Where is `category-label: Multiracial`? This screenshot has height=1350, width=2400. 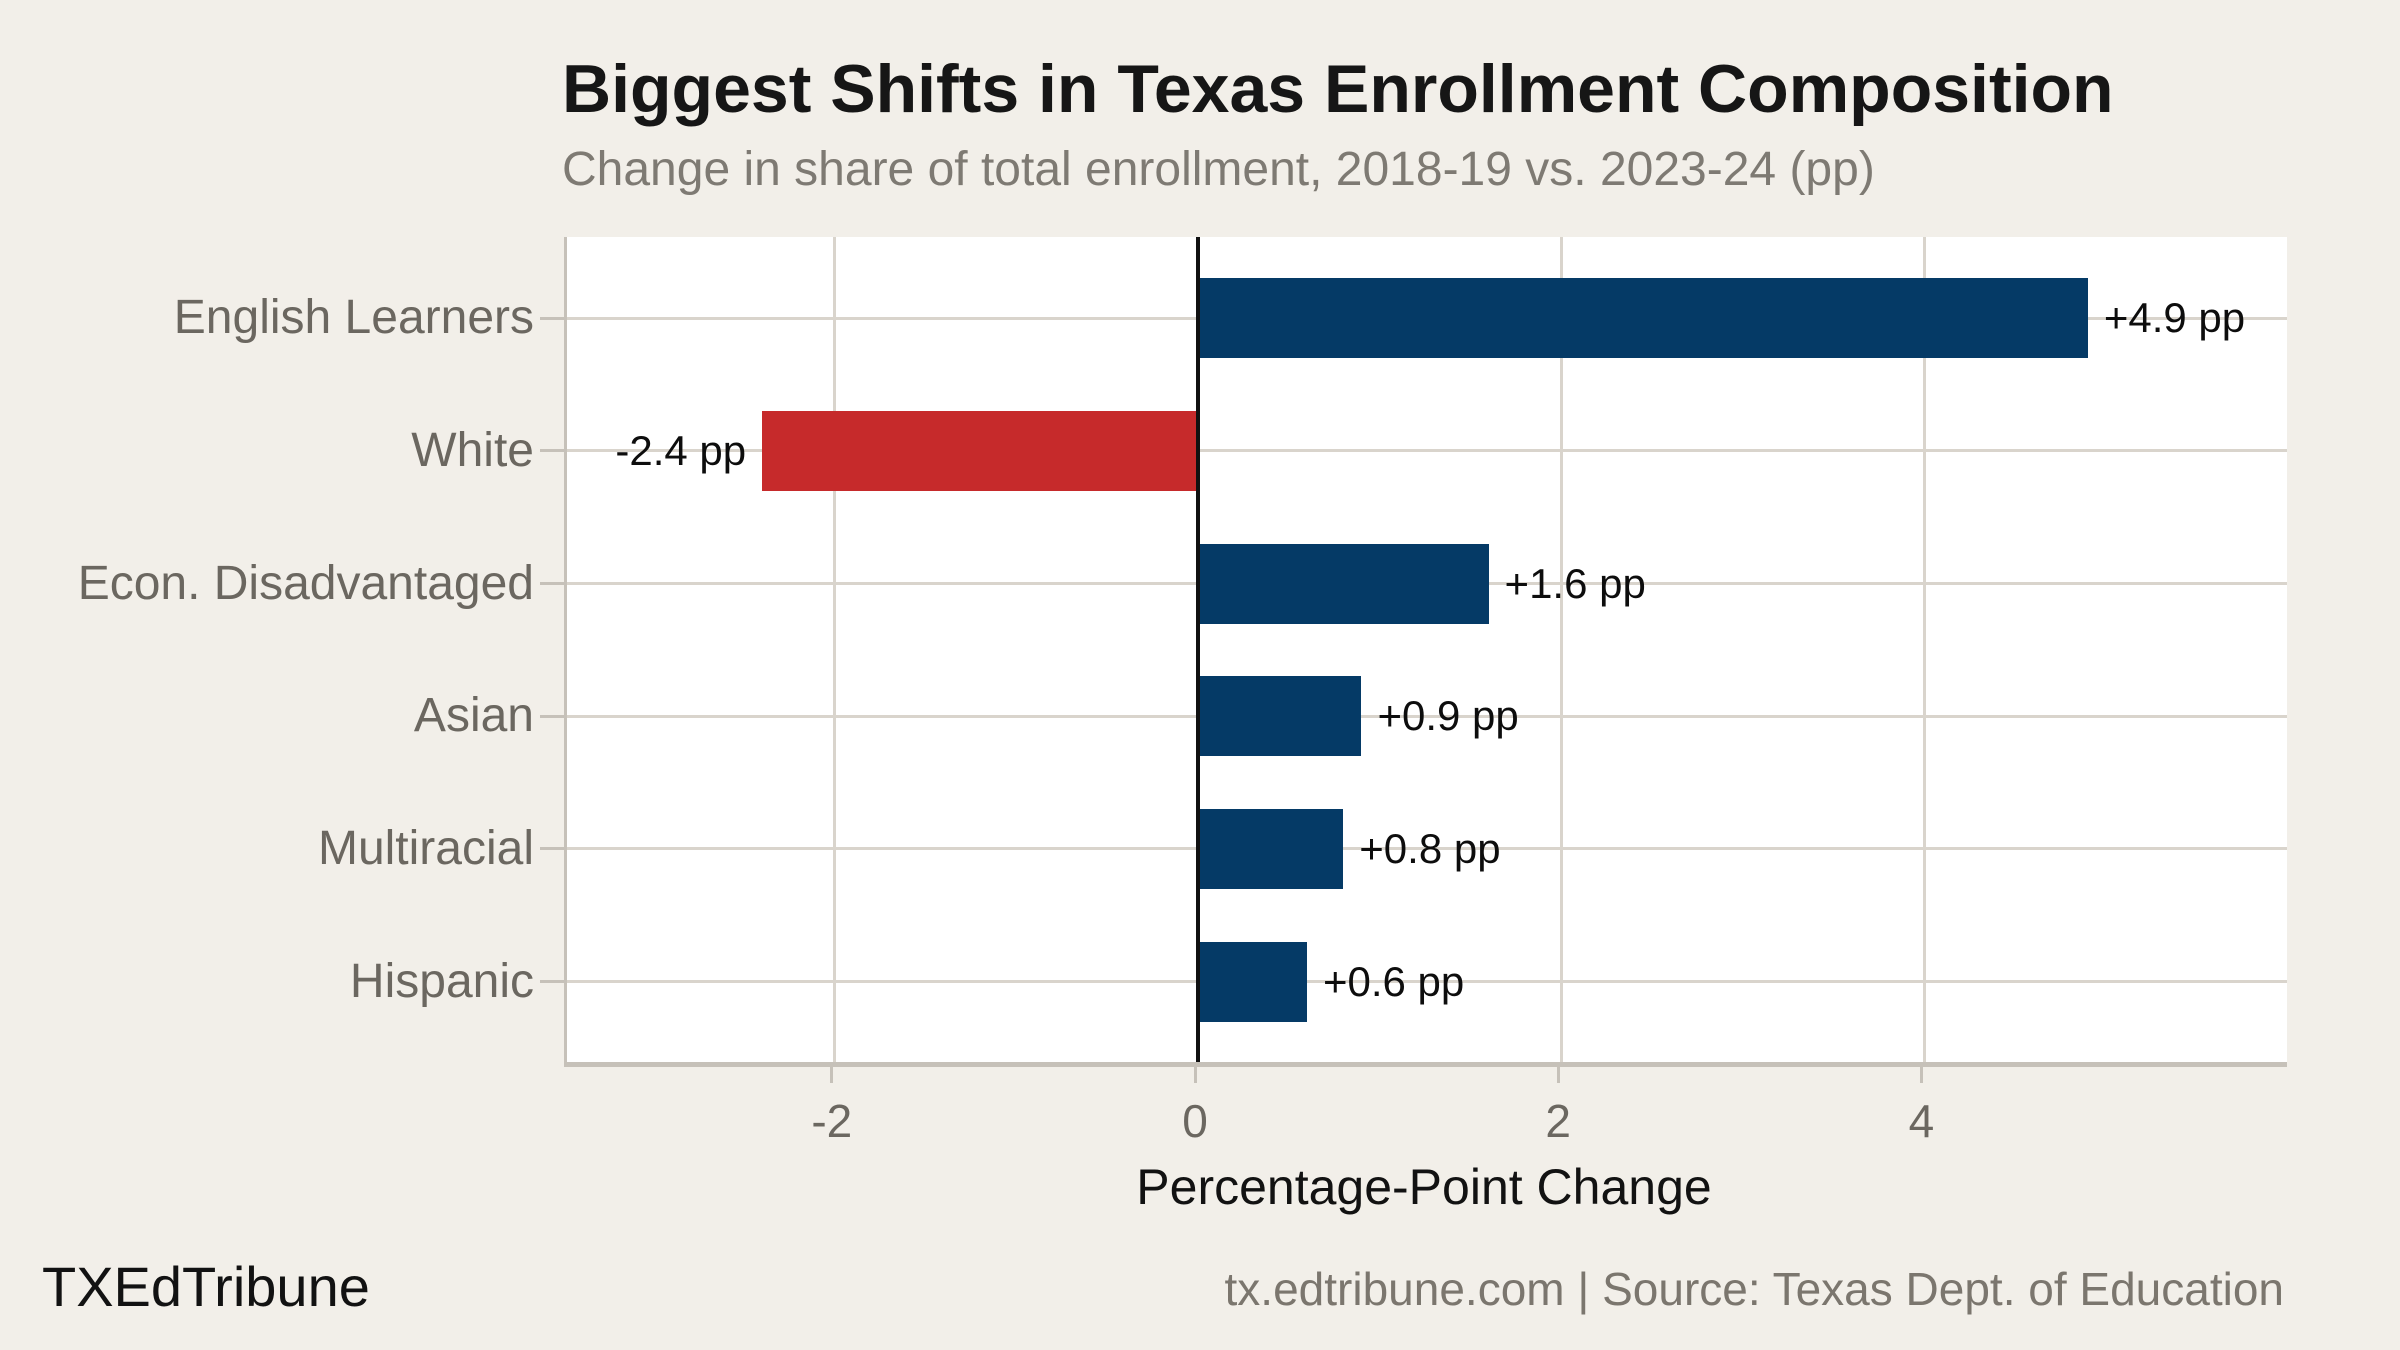 category-label: Multiracial is located at coordinates (425, 848).